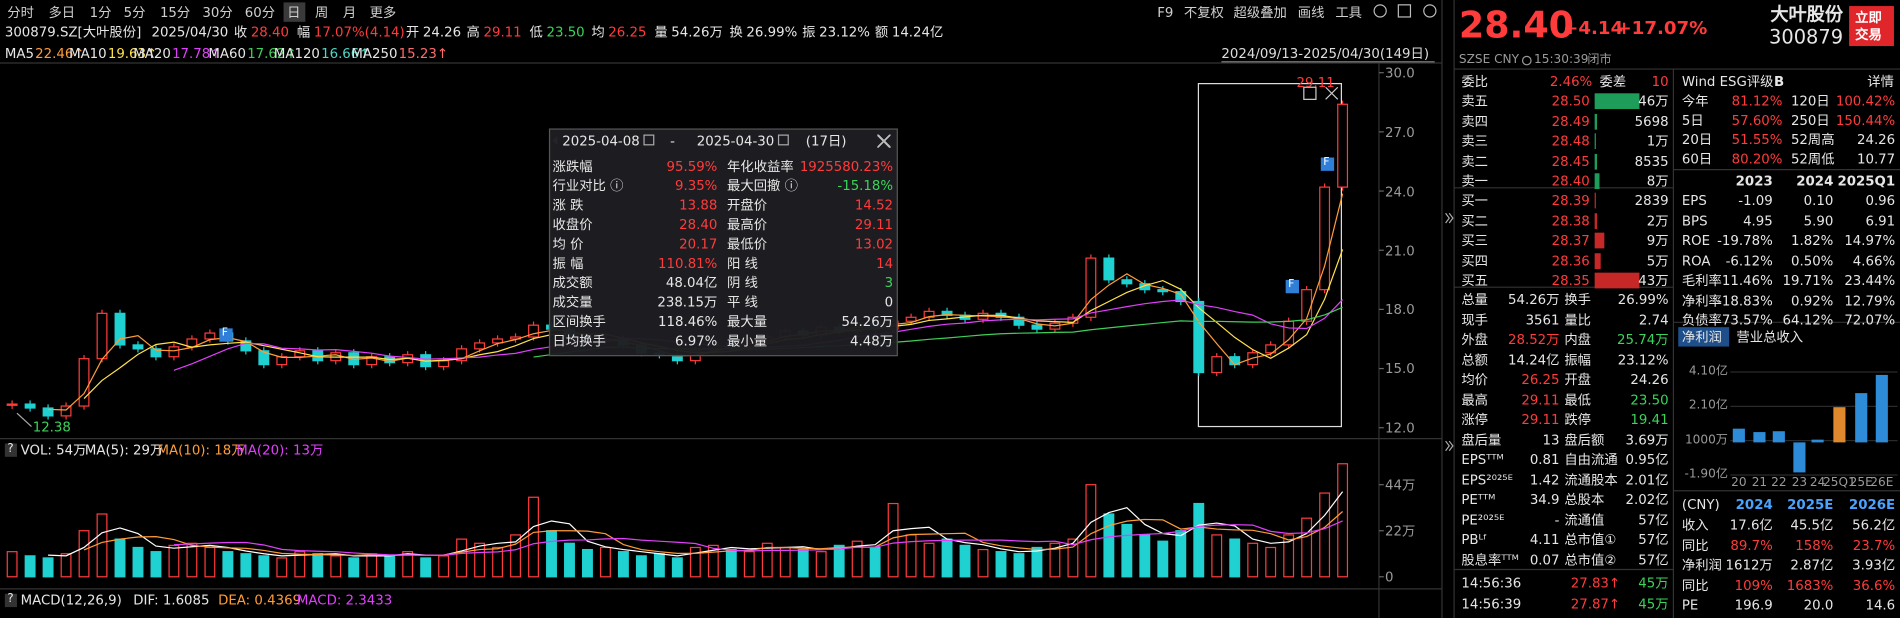 This screenshot has width=1900, height=618. What do you see at coordinates (296, 54) in the screenshot?
I see `ma-name: MA120` at bounding box center [296, 54].